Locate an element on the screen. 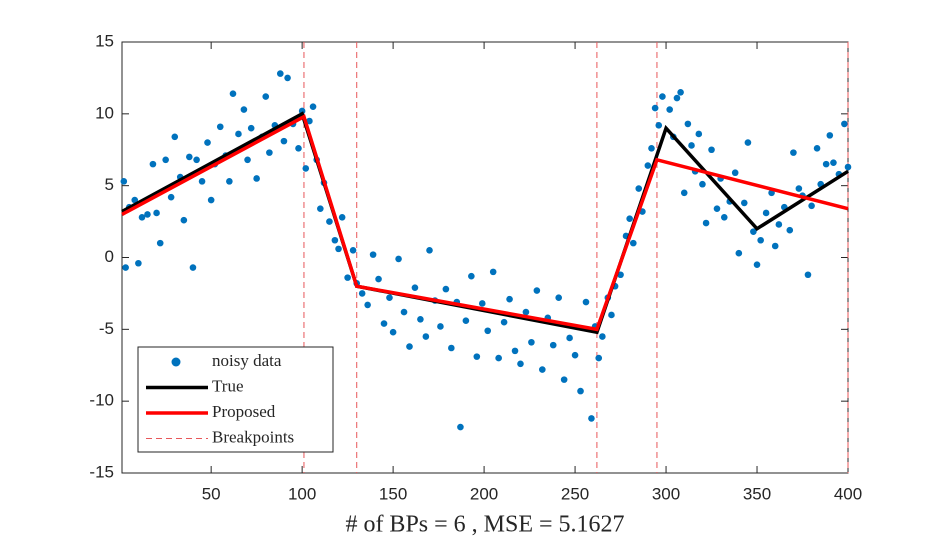 This screenshot has height=552, width=938. x-tick-label: 350 is located at coordinates (757, 493).